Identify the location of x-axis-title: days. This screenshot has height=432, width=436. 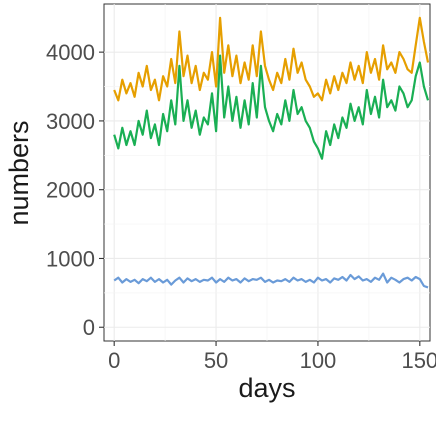
(266, 388).